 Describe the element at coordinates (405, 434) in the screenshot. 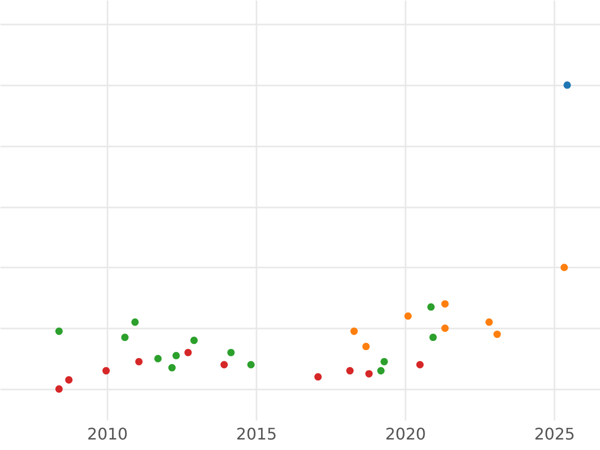

I see `x-tick-label: 2020` at that location.